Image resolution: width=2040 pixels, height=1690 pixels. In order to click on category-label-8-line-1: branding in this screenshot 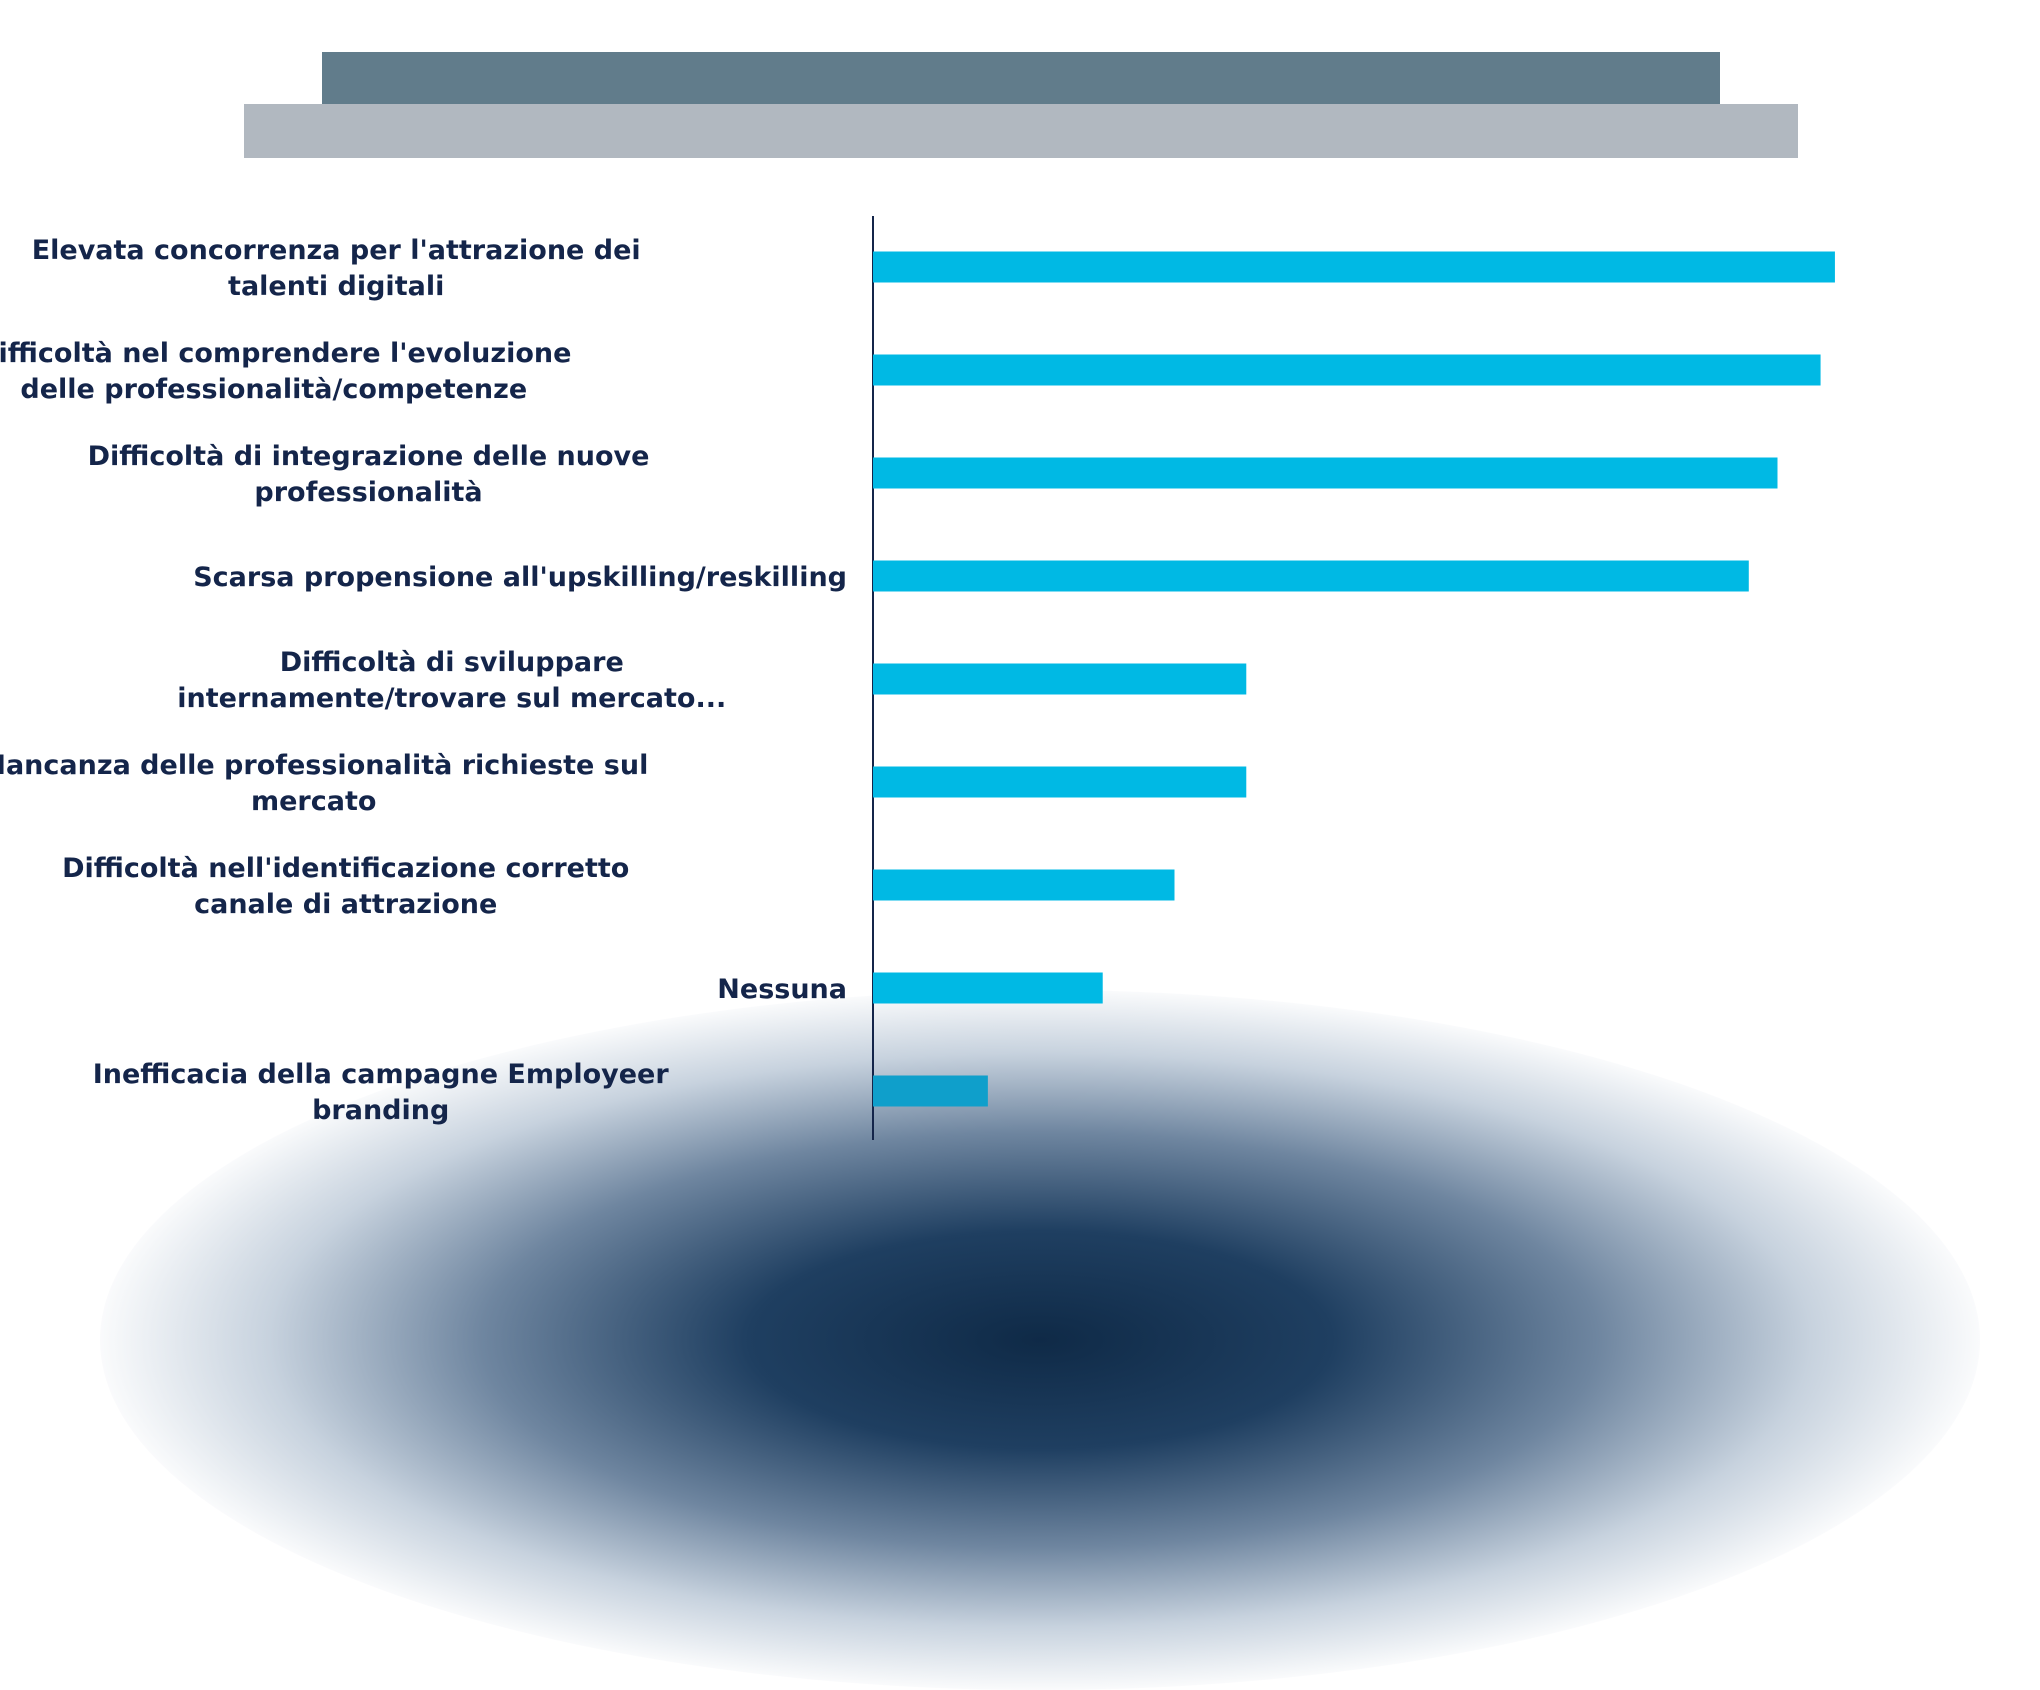, I will do `click(380, 1110)`.